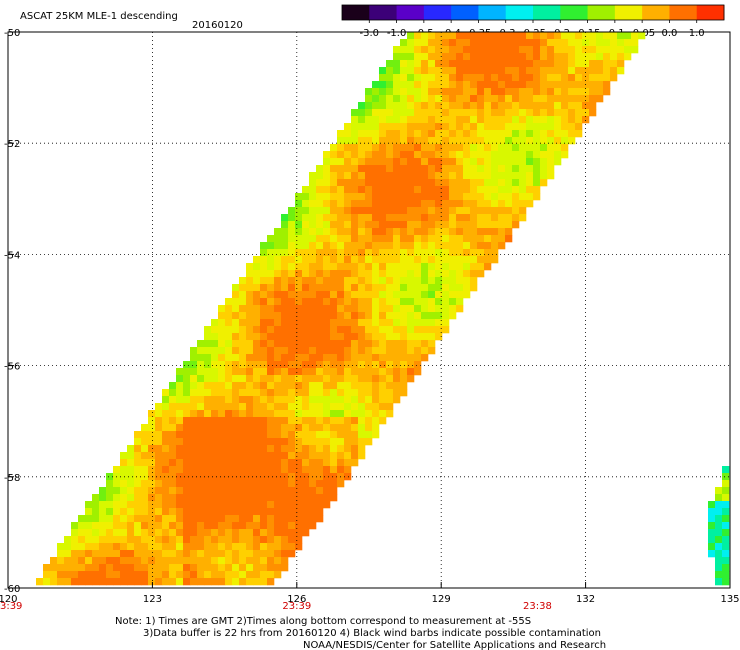  Describe the element at coordinates (12, 33) in the screenshot. I see `y-tick-label: -50` at that location.